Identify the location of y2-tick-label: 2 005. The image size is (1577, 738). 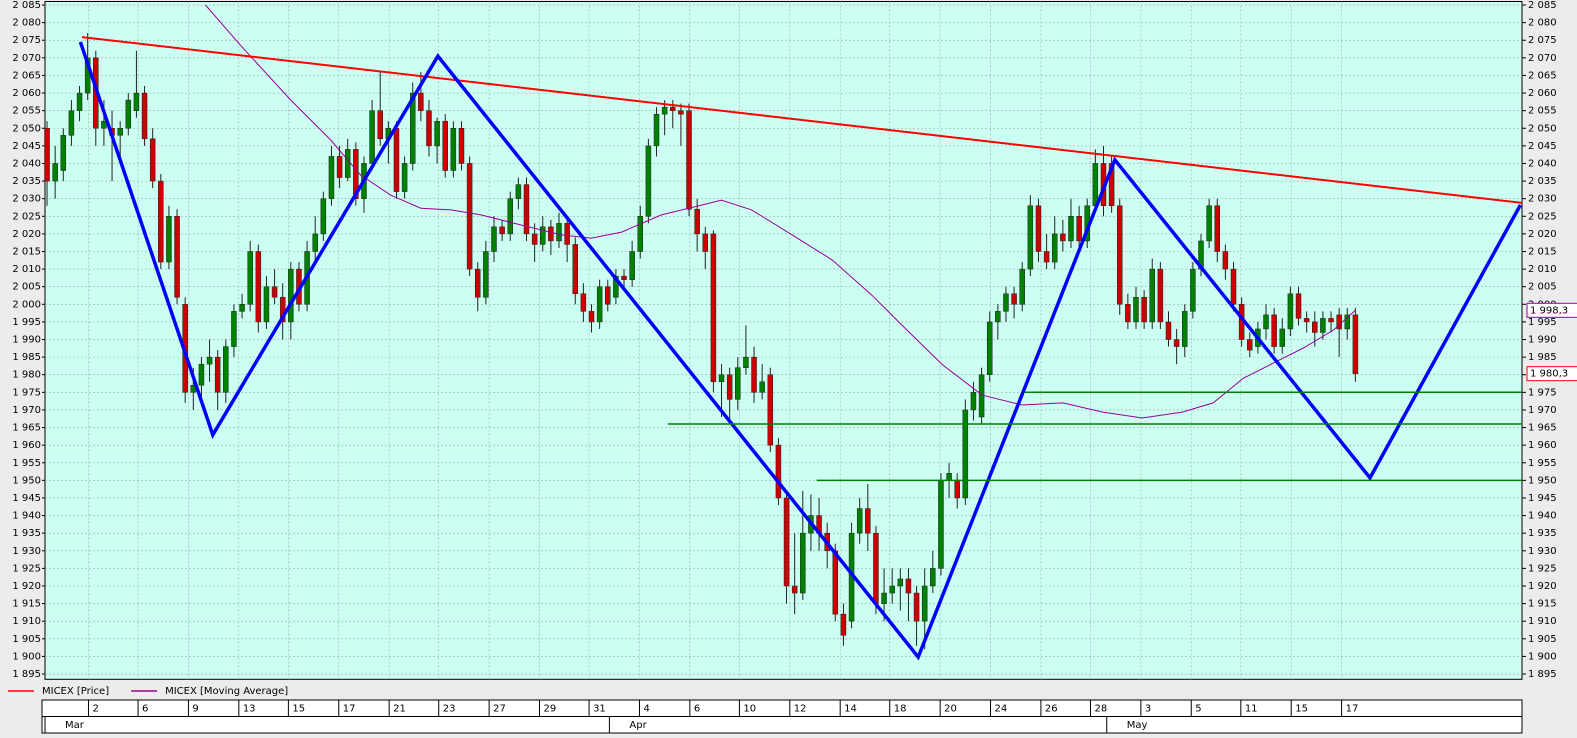
(1542, 287).